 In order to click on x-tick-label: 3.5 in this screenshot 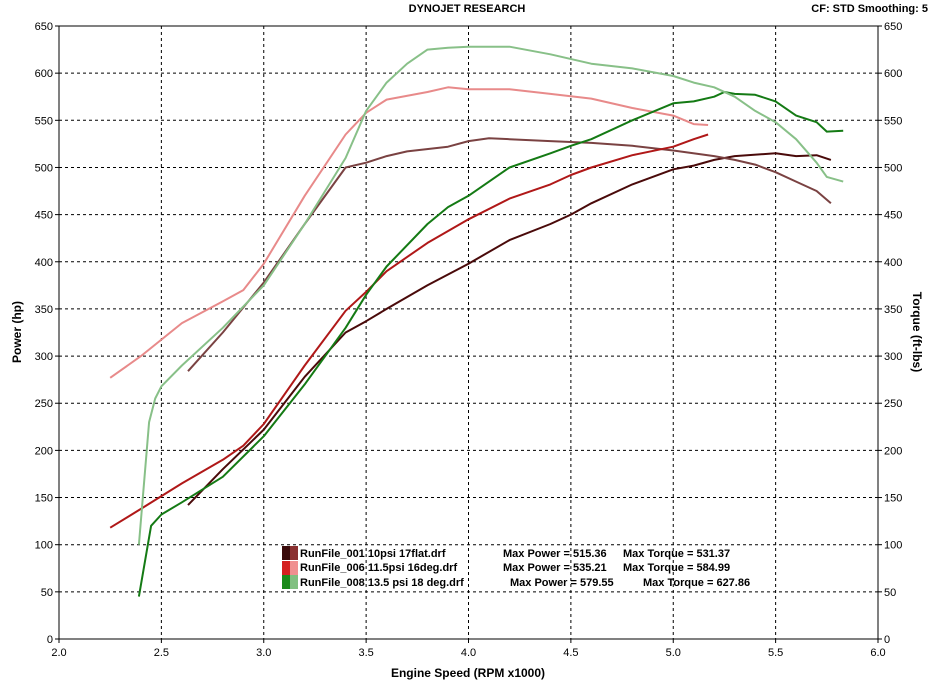, I will do `click(365, 653)`.